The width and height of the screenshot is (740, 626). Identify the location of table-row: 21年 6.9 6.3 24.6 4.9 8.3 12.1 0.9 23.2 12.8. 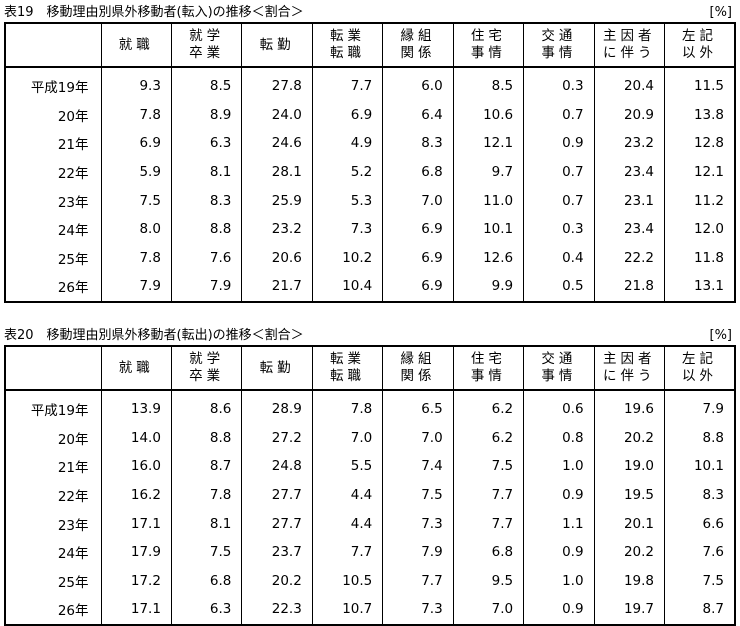
(370, 143).